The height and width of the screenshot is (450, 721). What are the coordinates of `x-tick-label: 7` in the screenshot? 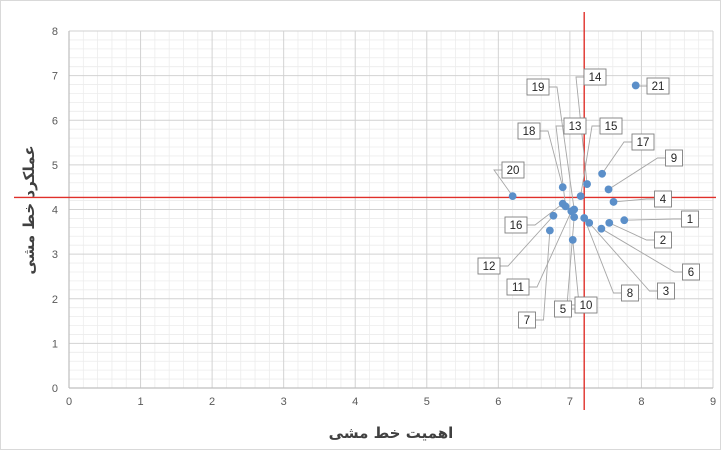 It's located at (570, 402).